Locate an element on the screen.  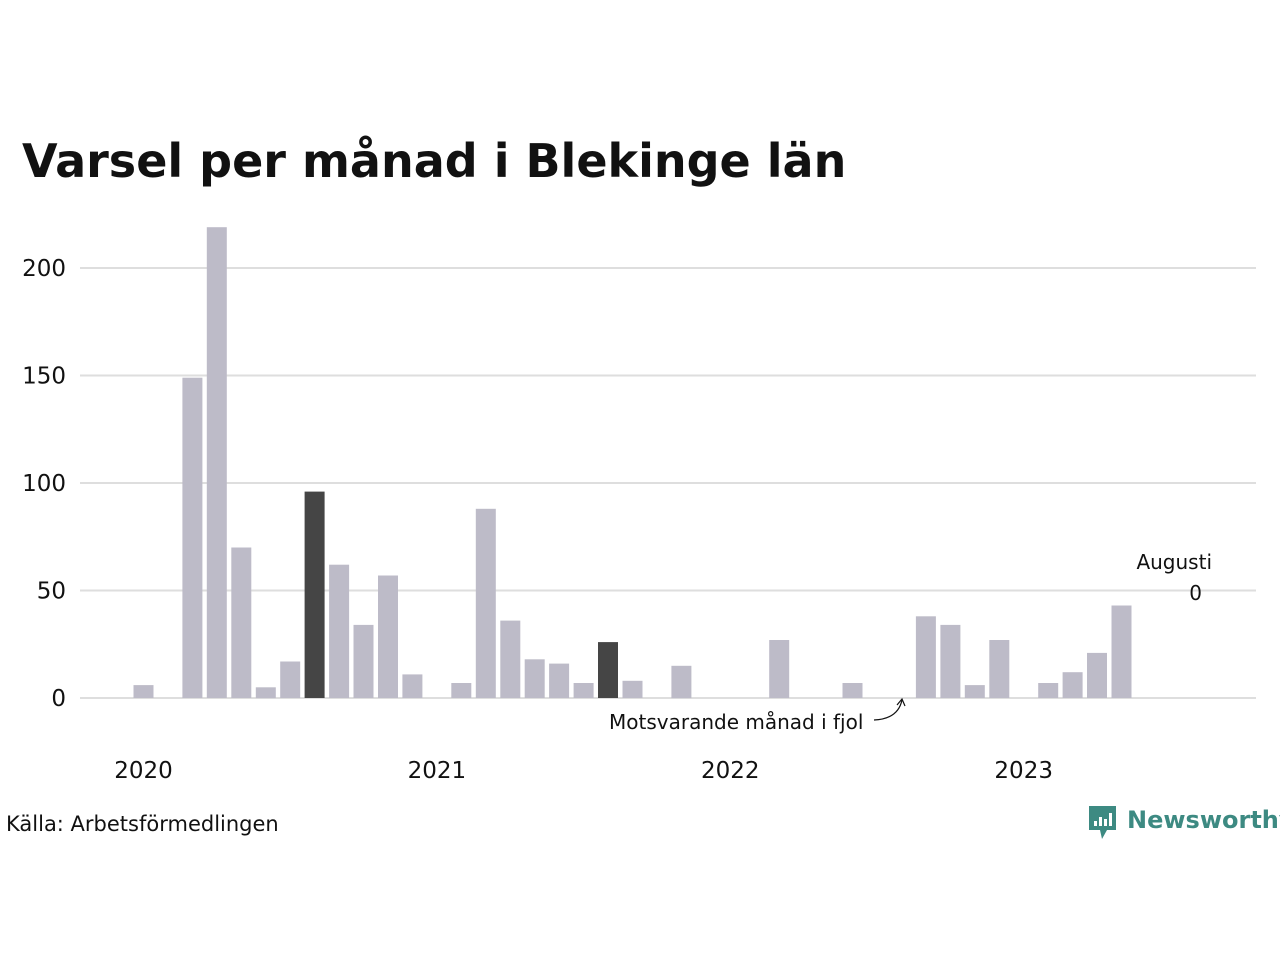
x-tick-label: 2020 is located at coordinates (143, 771).